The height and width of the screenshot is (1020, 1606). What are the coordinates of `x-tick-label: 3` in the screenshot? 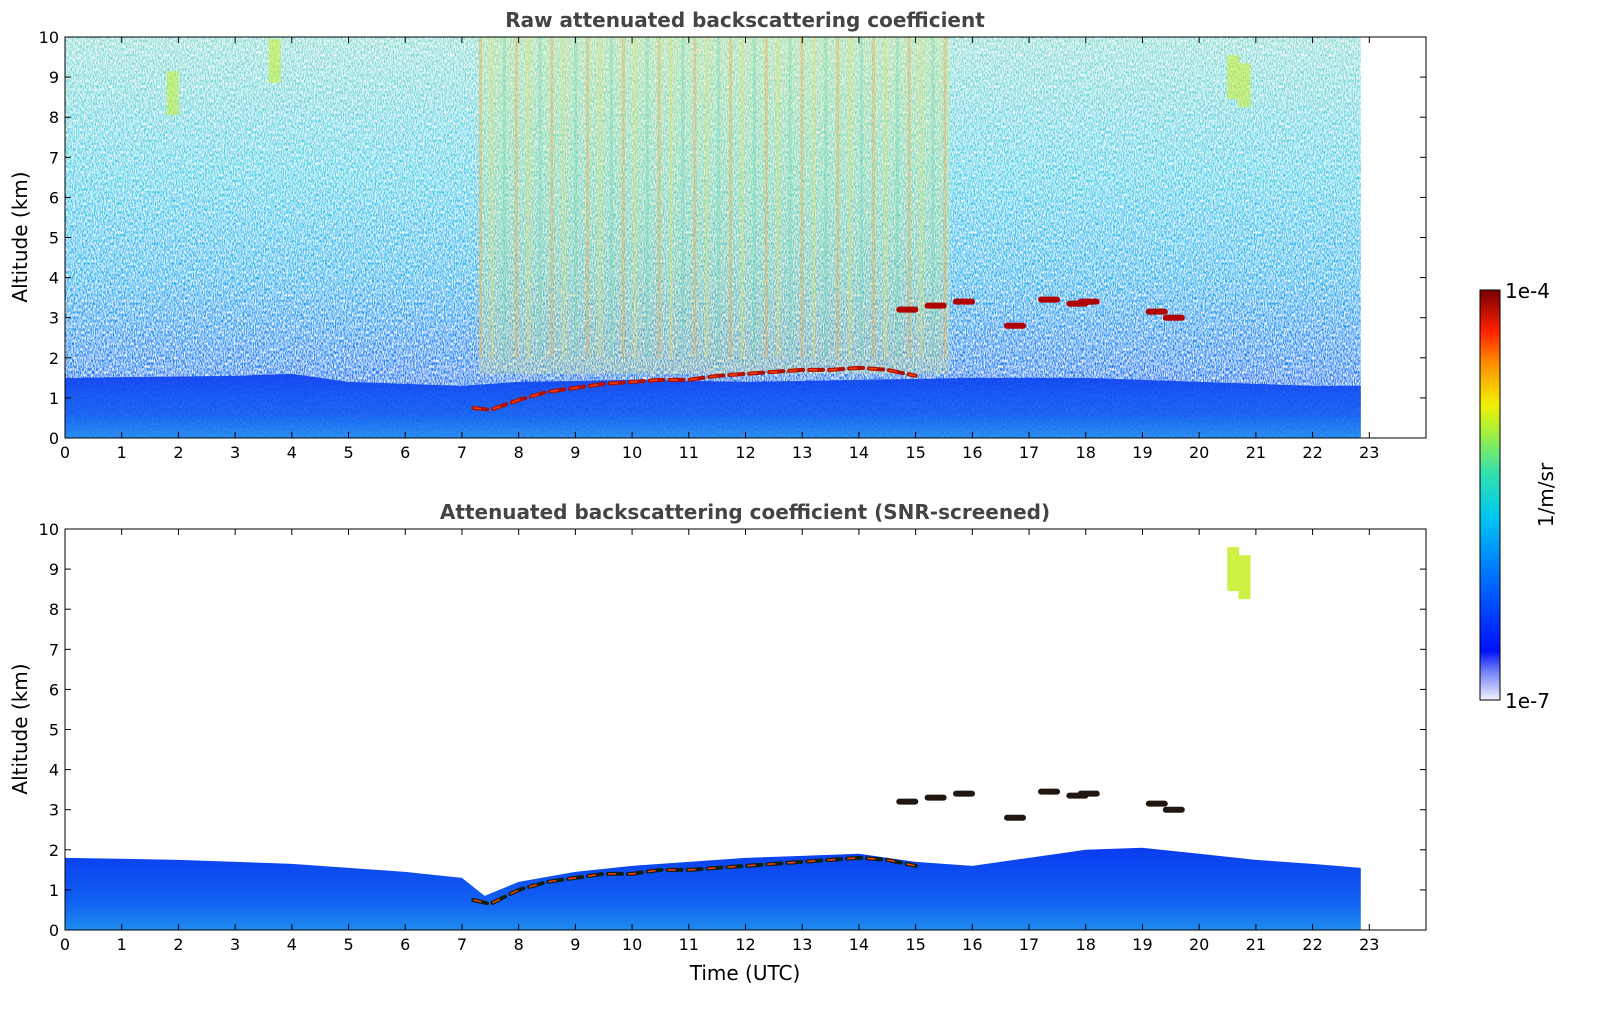 It's located at (235, 944).